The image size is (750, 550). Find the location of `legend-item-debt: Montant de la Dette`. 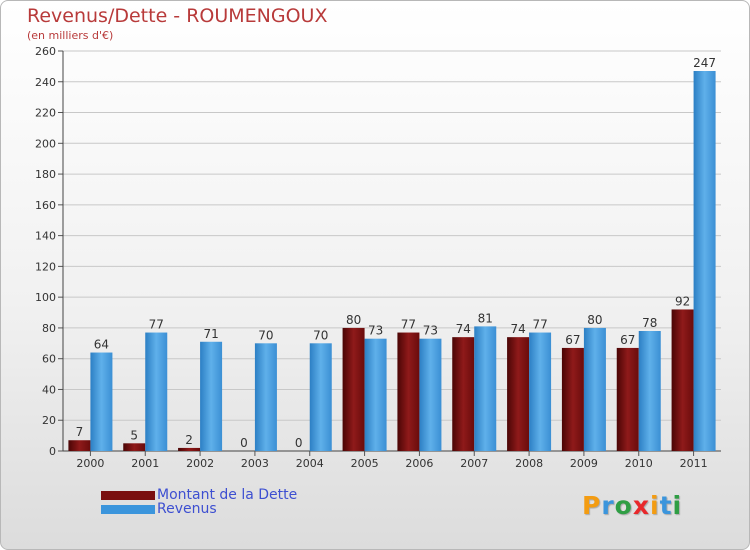

legend-item-debt: Montant de la Dette is located at coordinates (199, 495).